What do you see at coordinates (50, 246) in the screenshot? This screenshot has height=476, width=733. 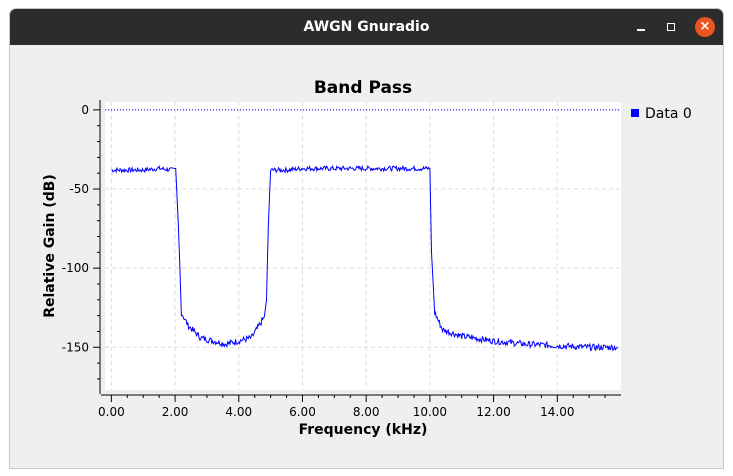 I see `y-axis-label: Relative Gain (dB)` at bounding box center [50, 246].